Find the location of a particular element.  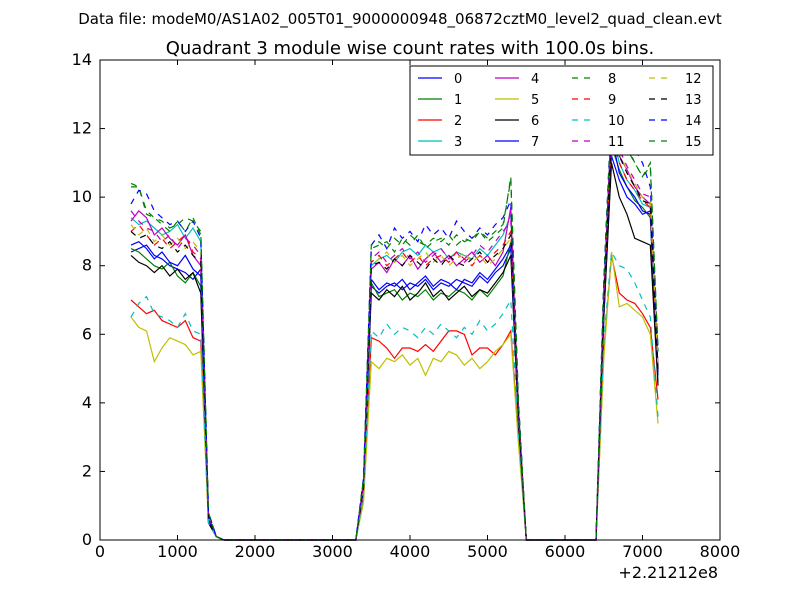

y-tick-label: 4 is located at coordinates (87, 402).